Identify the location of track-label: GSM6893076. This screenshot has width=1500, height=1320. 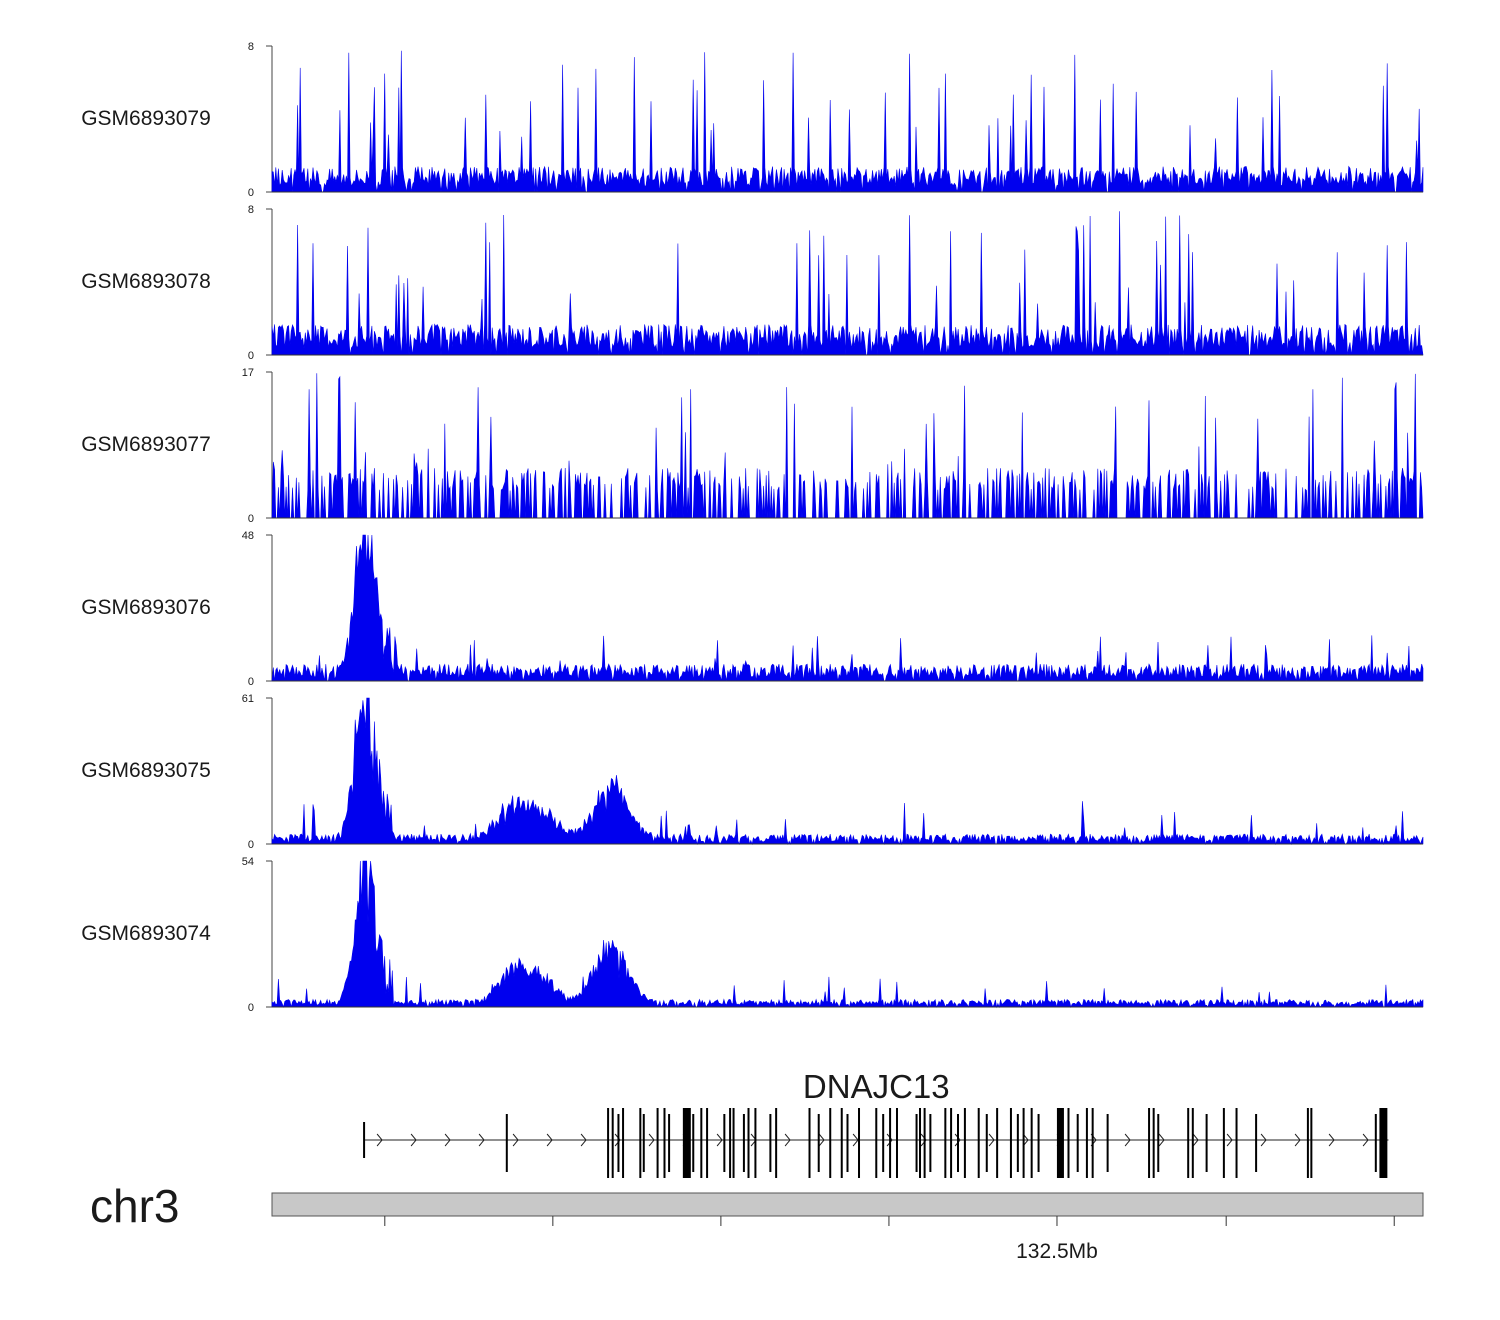
(146, 607).